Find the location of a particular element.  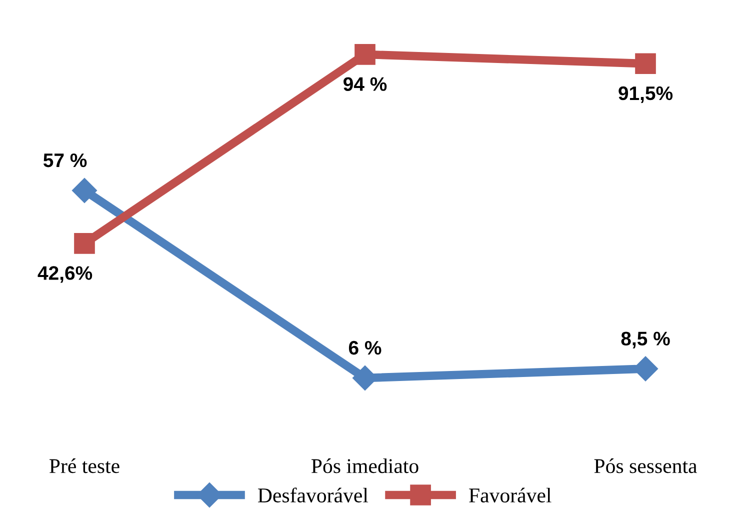

data-label: 94 % is located at coordinates (365, 84).